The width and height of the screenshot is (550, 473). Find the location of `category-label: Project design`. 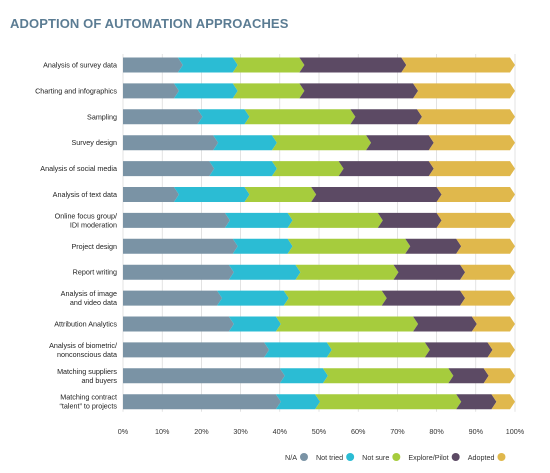

category-label: Project design is located at coordinates (94, 246).